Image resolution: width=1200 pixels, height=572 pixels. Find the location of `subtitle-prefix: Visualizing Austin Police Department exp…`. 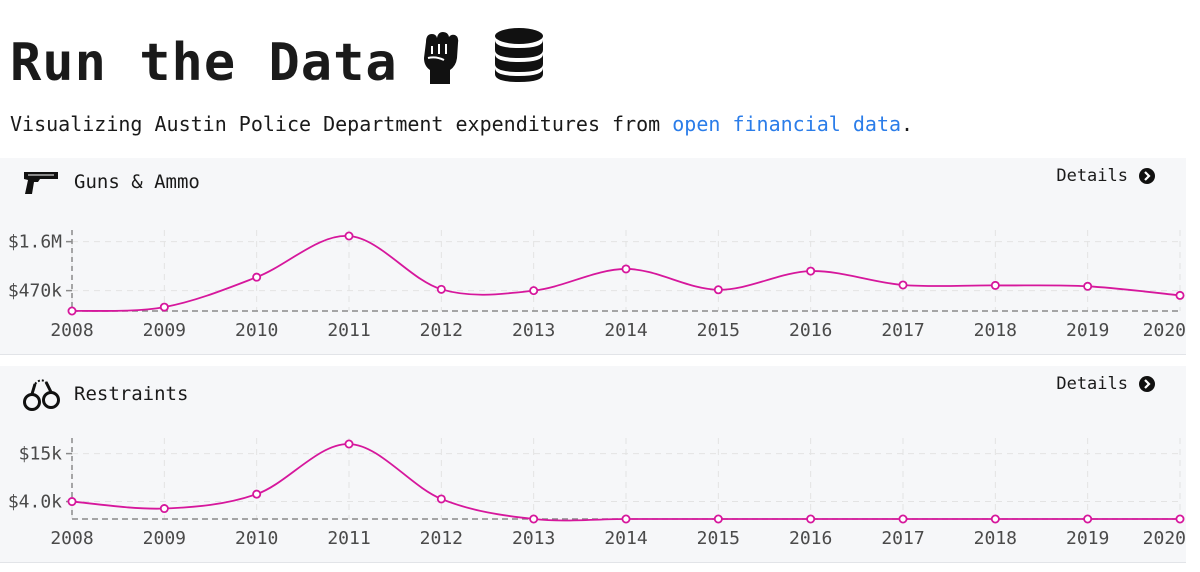

subtitle-prefix: Visualizing Austin Police Department exp… is located at coordinates (341, 124).